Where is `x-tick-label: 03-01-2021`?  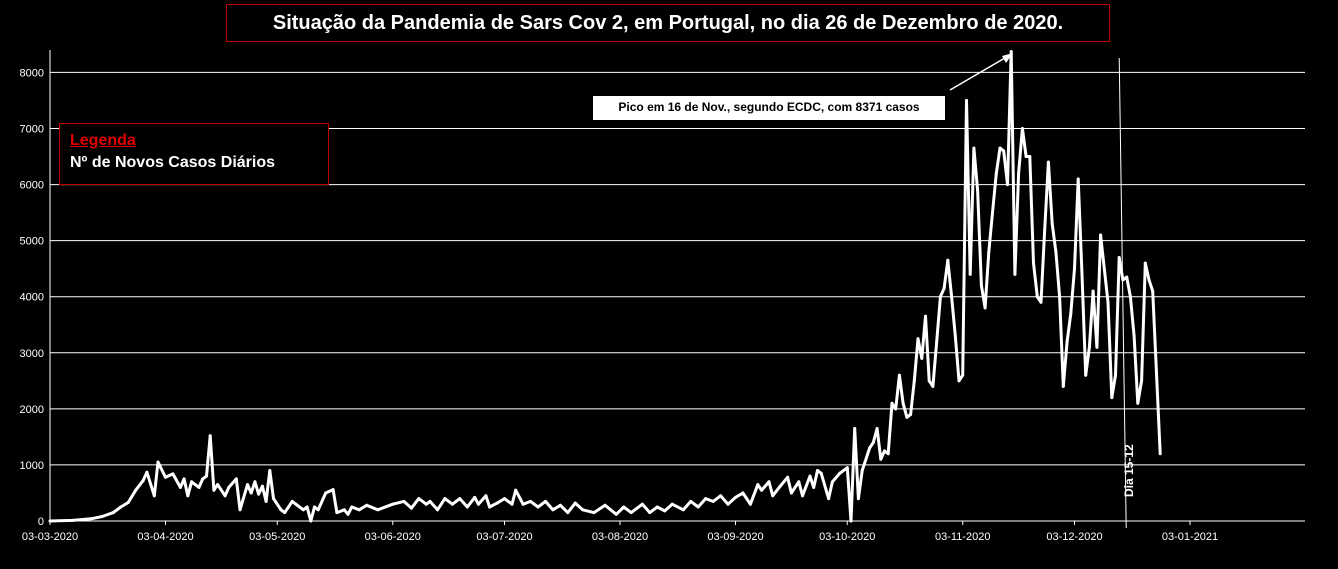
x-tick-label: 03-01-2021 is located at coordinates (1190, 537).